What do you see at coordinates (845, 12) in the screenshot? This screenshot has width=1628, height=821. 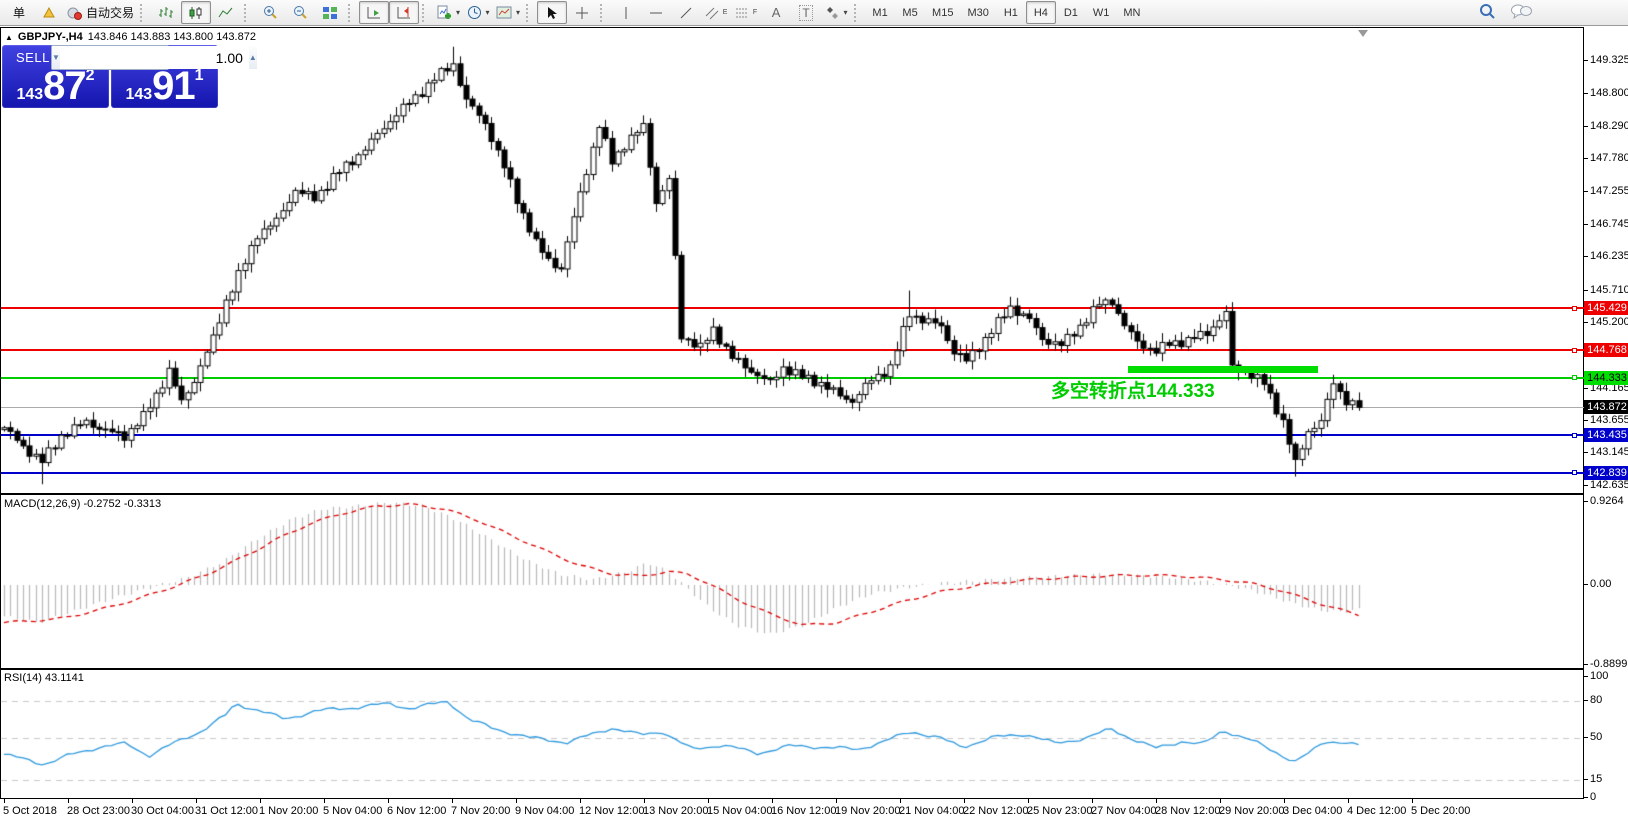 I see `arrows-dropdown-arrow: ▾` at bounding box center [845, 12].